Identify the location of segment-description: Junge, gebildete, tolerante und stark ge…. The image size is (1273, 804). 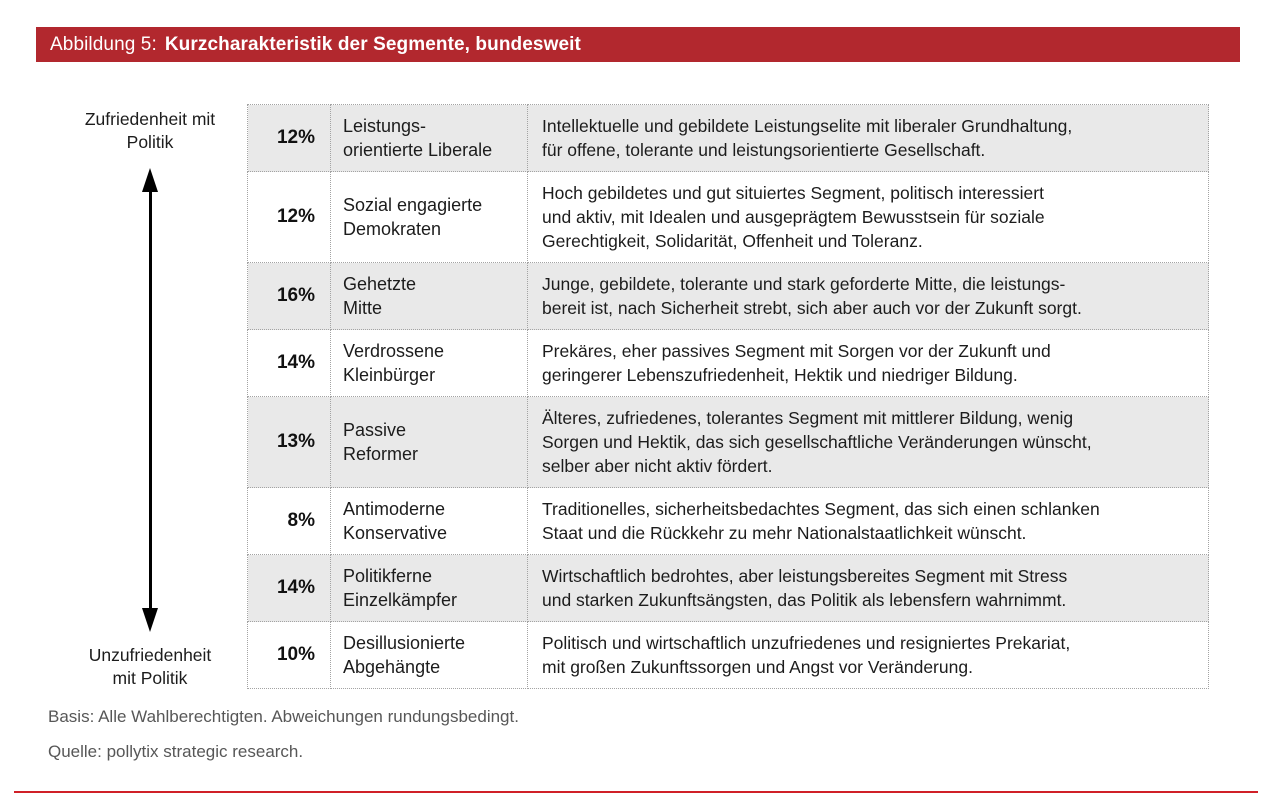
(868, 296).